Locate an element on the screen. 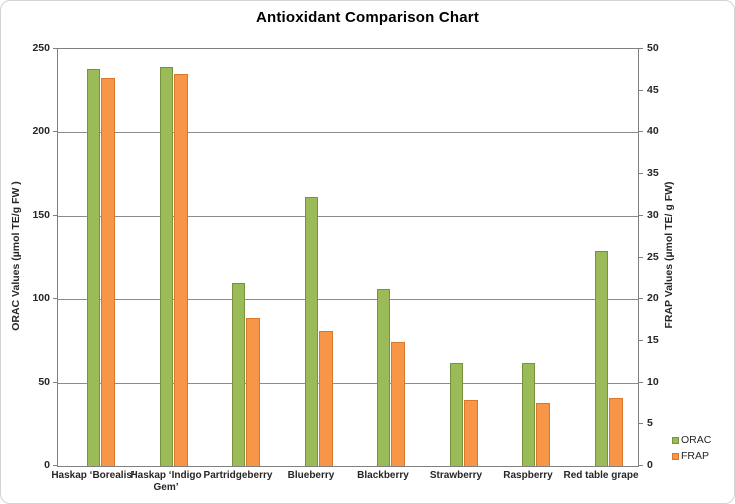  right-axis-tick-label-30: 30 is located at coordinates (653, 215).